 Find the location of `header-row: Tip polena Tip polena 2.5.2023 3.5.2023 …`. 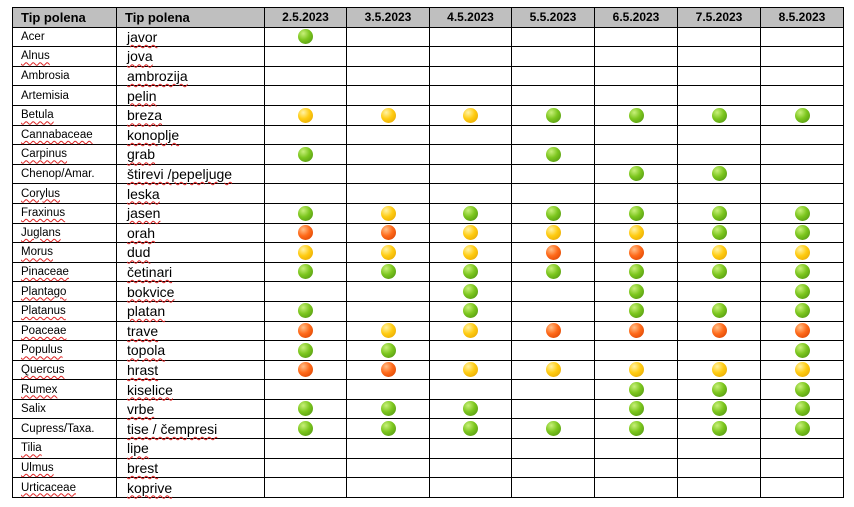

header-row: Tip polena Tip polena 2.5.2023 3.5.2023 … is located at coordinates (428, 17).